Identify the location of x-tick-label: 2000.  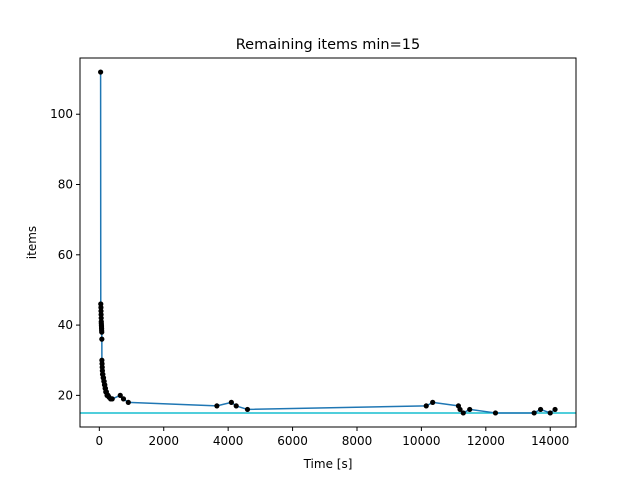
(163, 441).